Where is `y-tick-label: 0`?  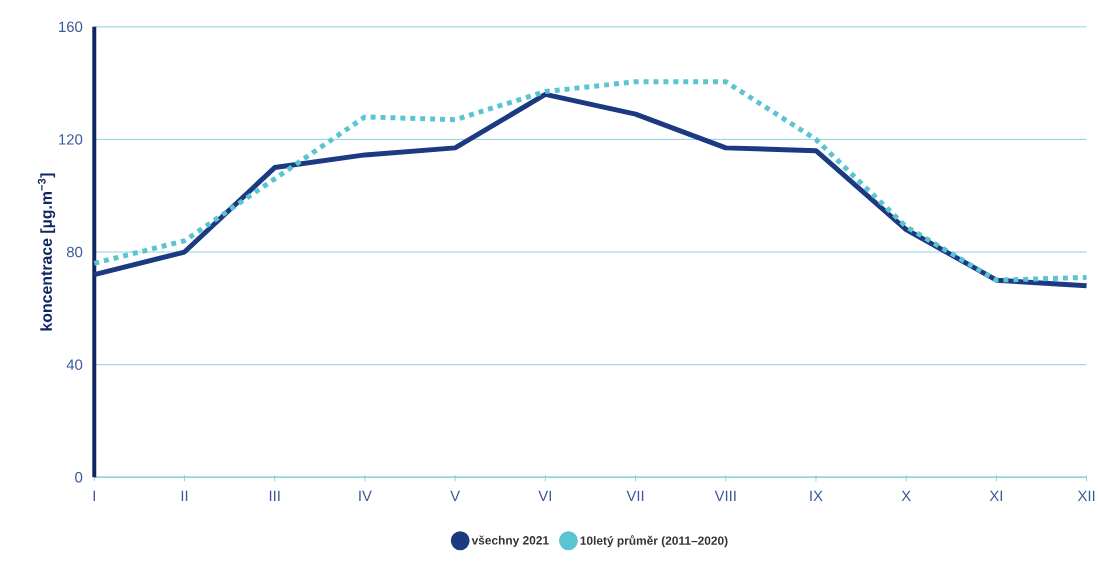 y-tick-label: 0 is located at coordinates (79, 477).